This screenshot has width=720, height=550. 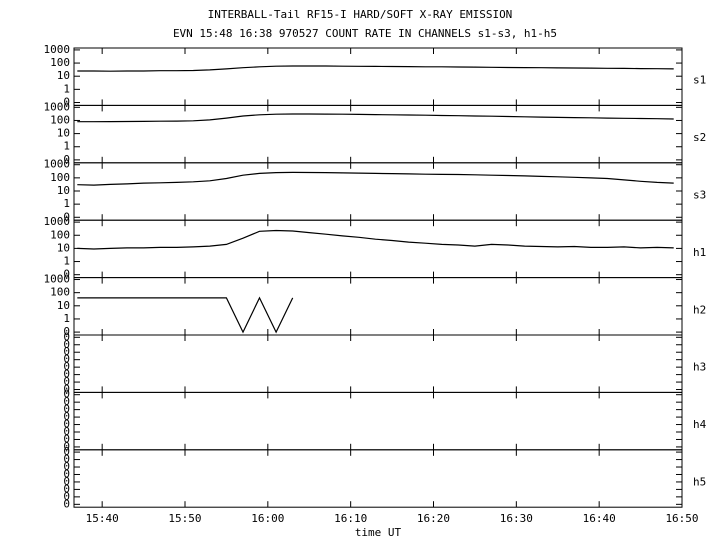 What do you see at coordinates (599, 518) in the screenshot?
I see `x-tick-label: 16:40` at bounding box center [599, 518].